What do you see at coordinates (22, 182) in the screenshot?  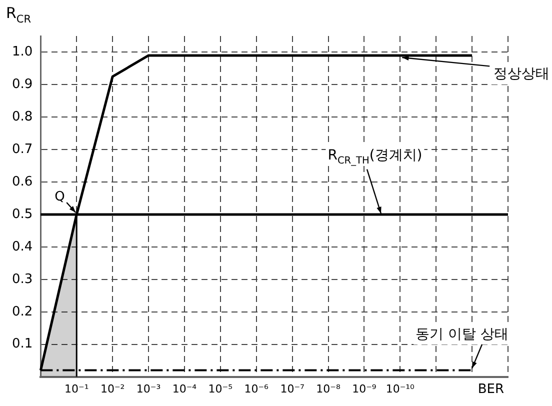 I see `y-tick-label: 0.6` at bounding box center [22, 182].